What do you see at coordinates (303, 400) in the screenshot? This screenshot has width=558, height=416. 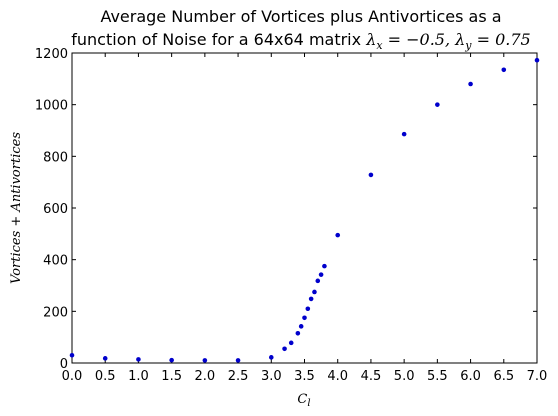 I see `x-axis-label: Cl` at bounding box center [303, 400].